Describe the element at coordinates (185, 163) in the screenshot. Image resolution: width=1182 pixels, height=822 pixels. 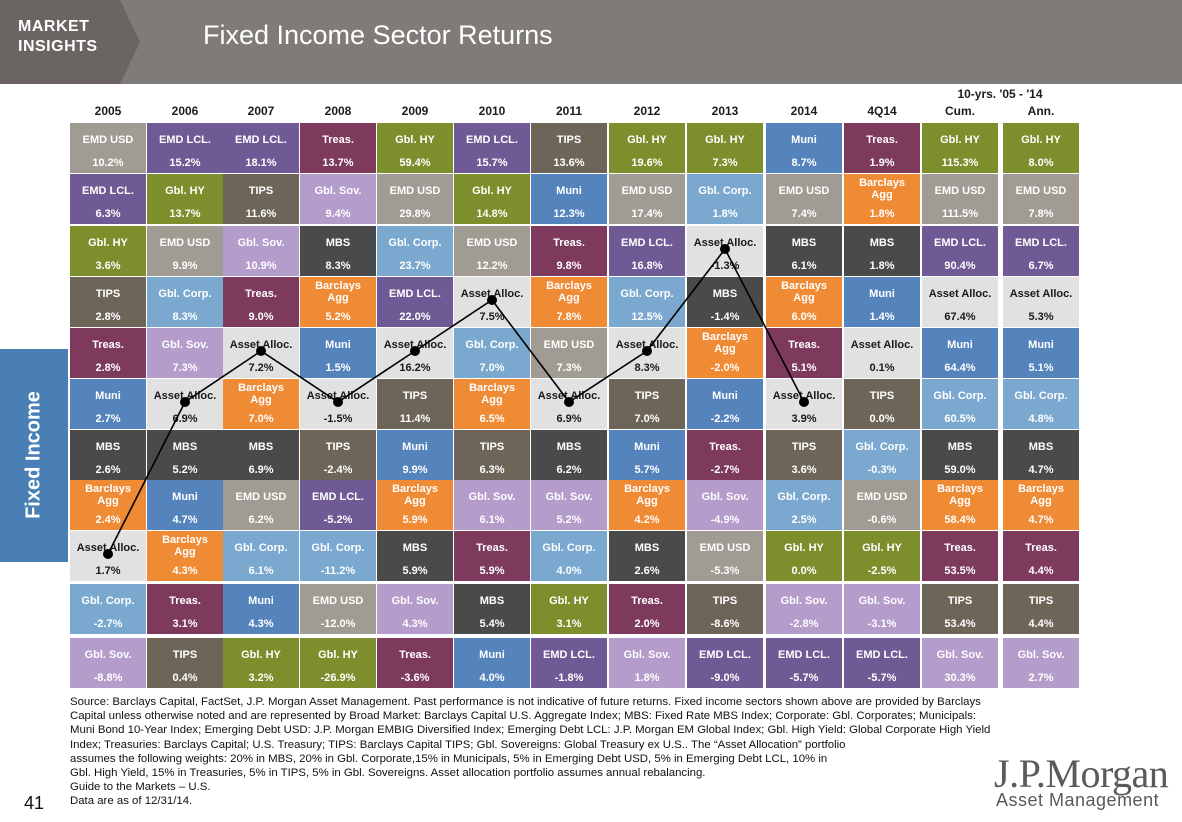
I see `return-value: 15.2%` at that location.